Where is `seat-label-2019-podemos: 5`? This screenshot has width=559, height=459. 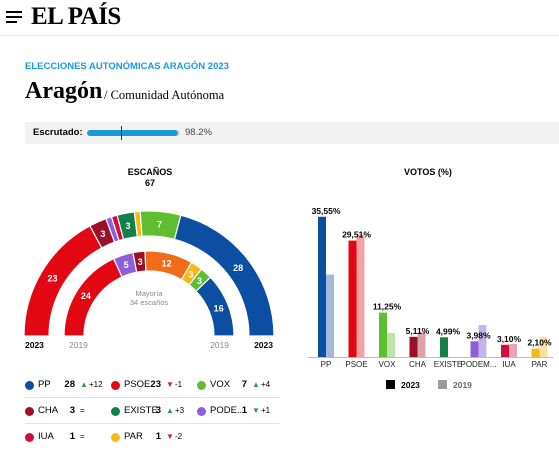 seat-label-2019-podemos: 5 is located at coordinates (126, 265).